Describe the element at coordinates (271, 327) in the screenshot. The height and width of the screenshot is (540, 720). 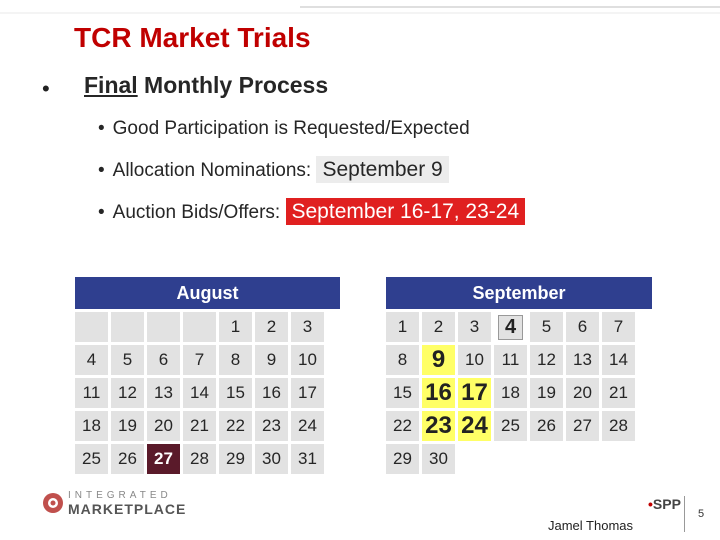
I see `august-day-2: 2` at that location.